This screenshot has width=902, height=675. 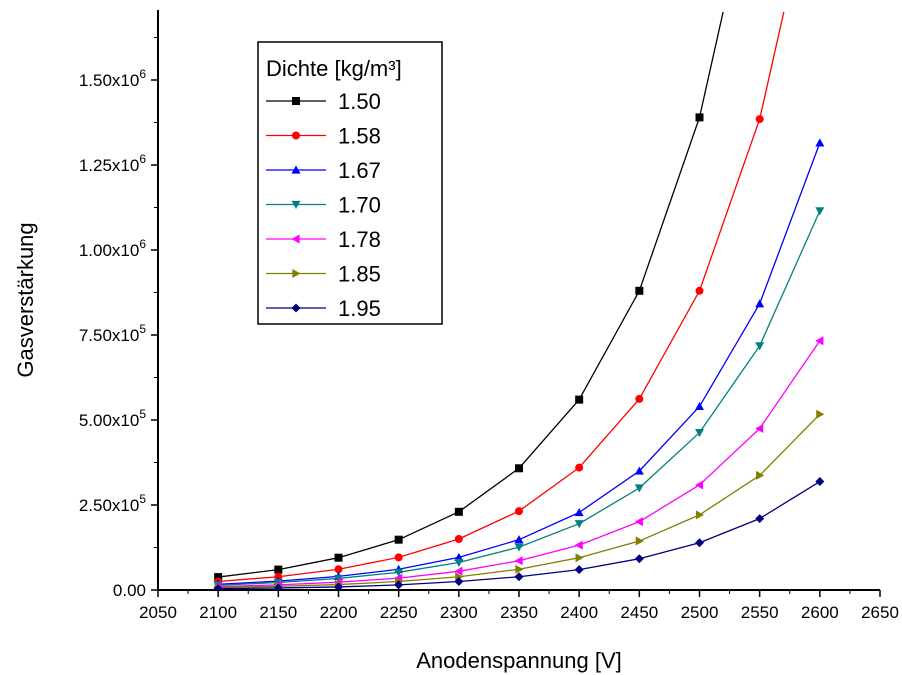 What do you see at coordinates (359, 205) in the screenshot?
I see `legend-label: 1.70` at bounding box center [359, 205].